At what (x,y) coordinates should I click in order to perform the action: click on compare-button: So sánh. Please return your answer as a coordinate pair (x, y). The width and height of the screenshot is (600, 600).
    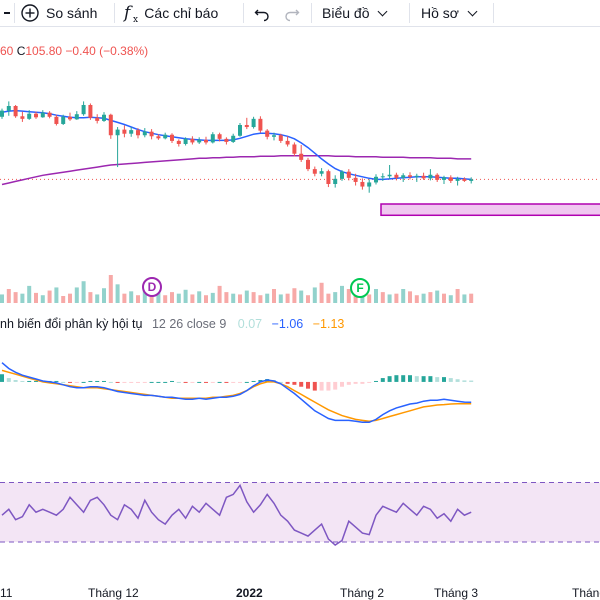
    Looking at the image, I should click on (58, 13).